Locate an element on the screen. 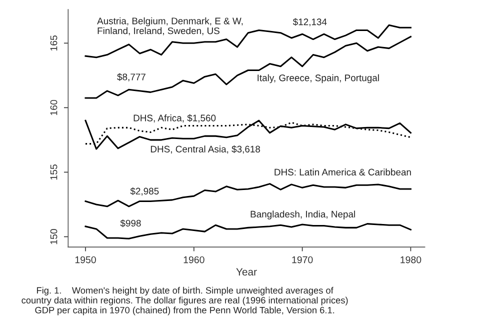 Image resolution: width=480 pixels, height=320 pixels. y-tick-label: 150 is located at coordinates (54, 236).